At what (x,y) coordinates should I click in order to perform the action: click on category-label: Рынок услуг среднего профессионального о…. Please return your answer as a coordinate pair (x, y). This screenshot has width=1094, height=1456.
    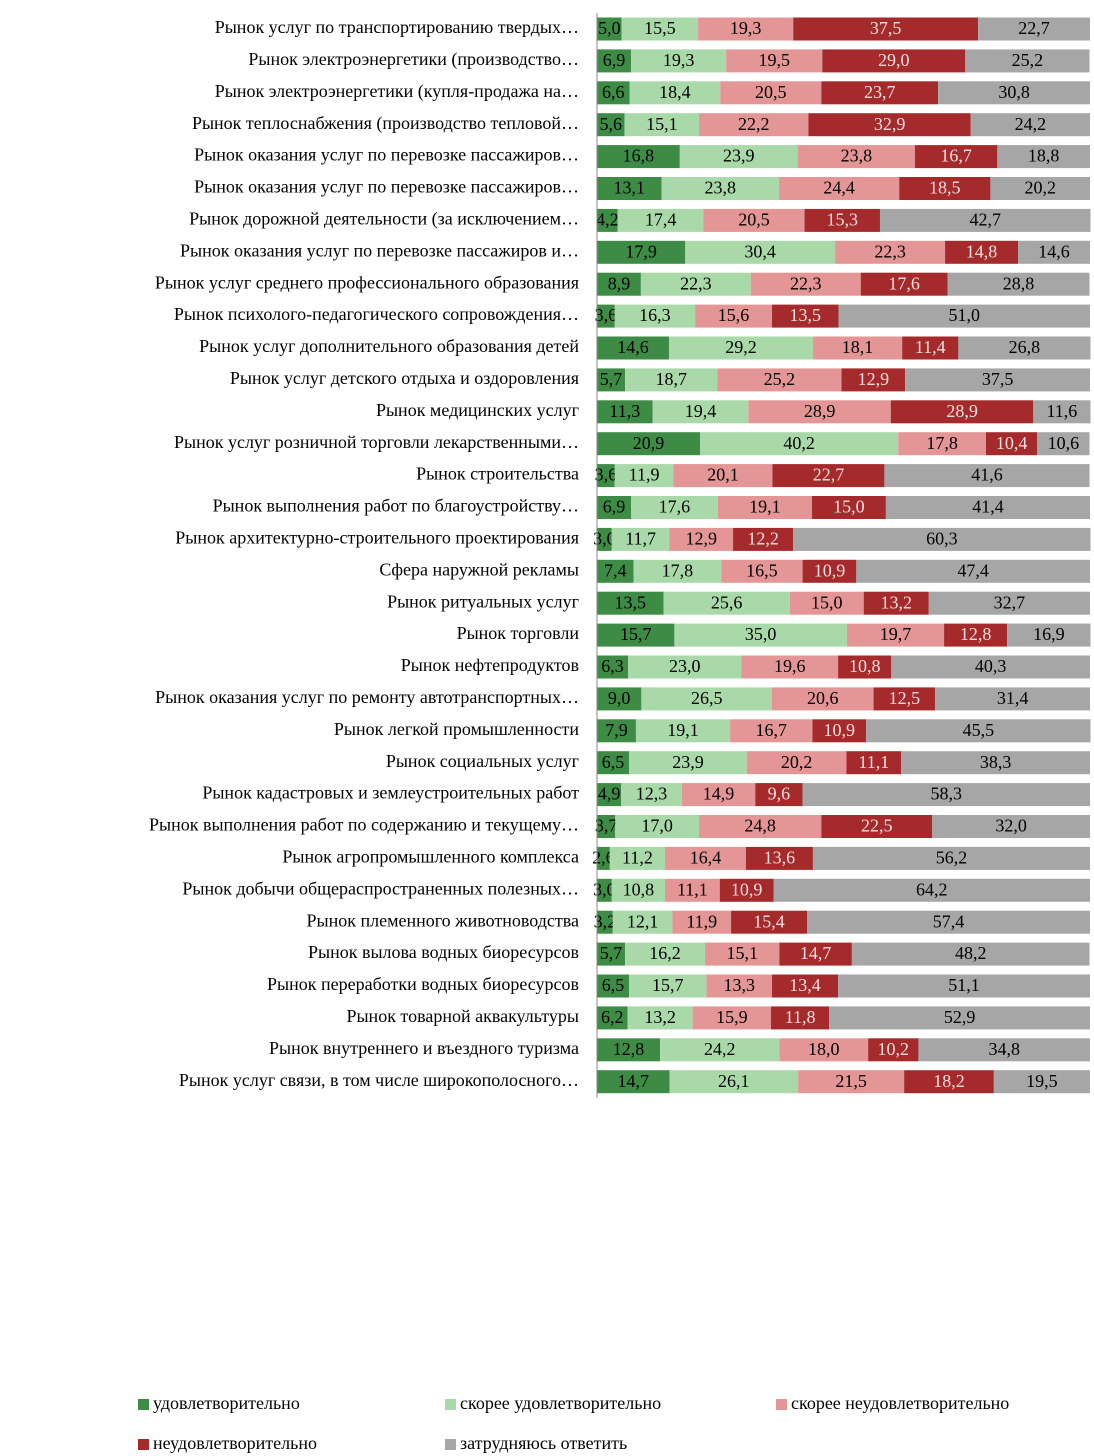
    Looking at the image, I should click on (367, 282).